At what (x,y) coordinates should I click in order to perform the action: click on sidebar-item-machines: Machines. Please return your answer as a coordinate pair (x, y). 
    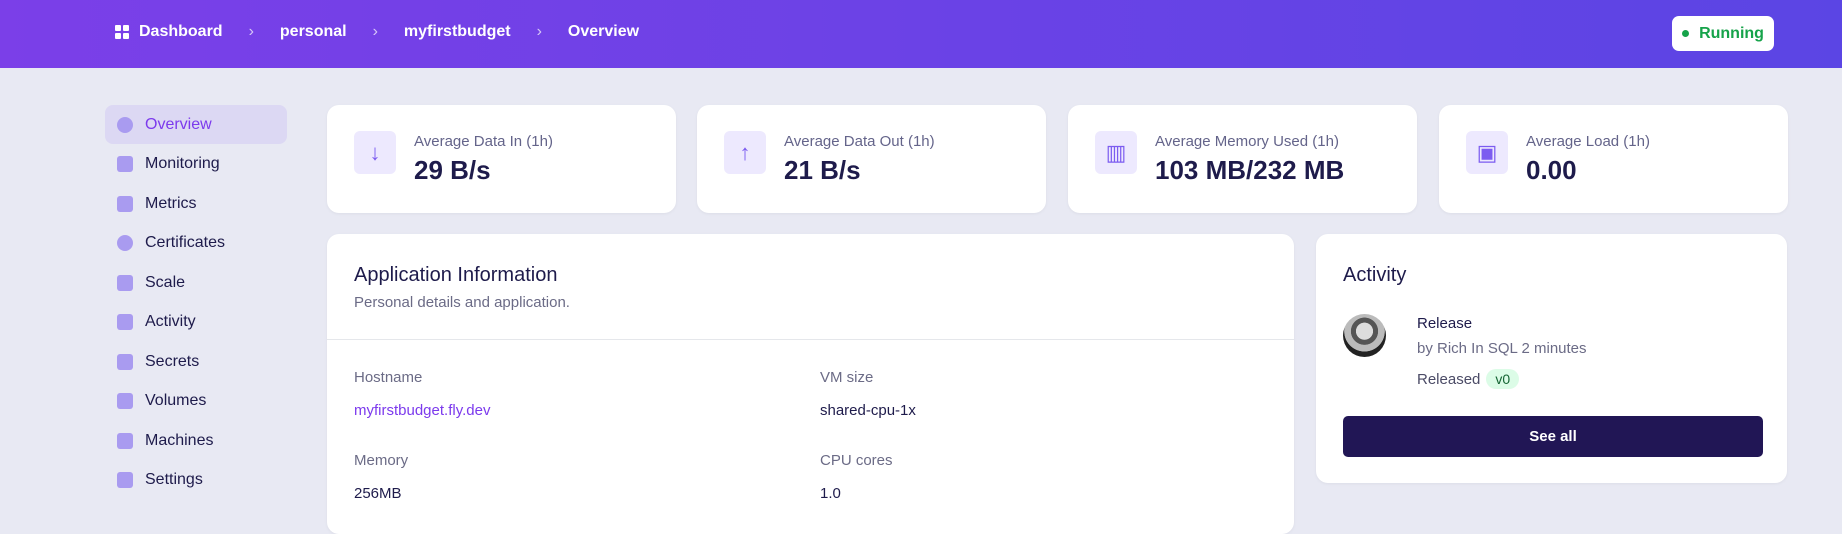
    Looking at the image, I should click on (196, 440).